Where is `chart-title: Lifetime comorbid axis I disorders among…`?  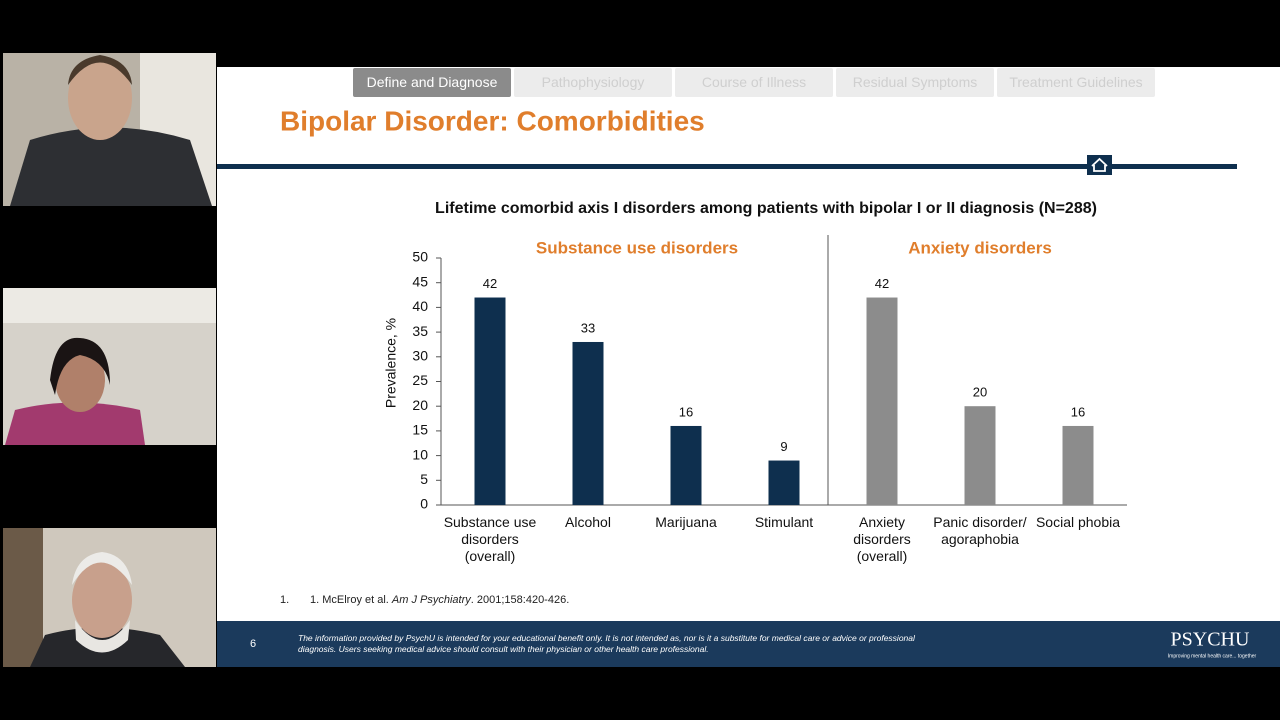
chart-title: Lifetime comorbid axis I disorders among… is located at coordinates (766, 208).